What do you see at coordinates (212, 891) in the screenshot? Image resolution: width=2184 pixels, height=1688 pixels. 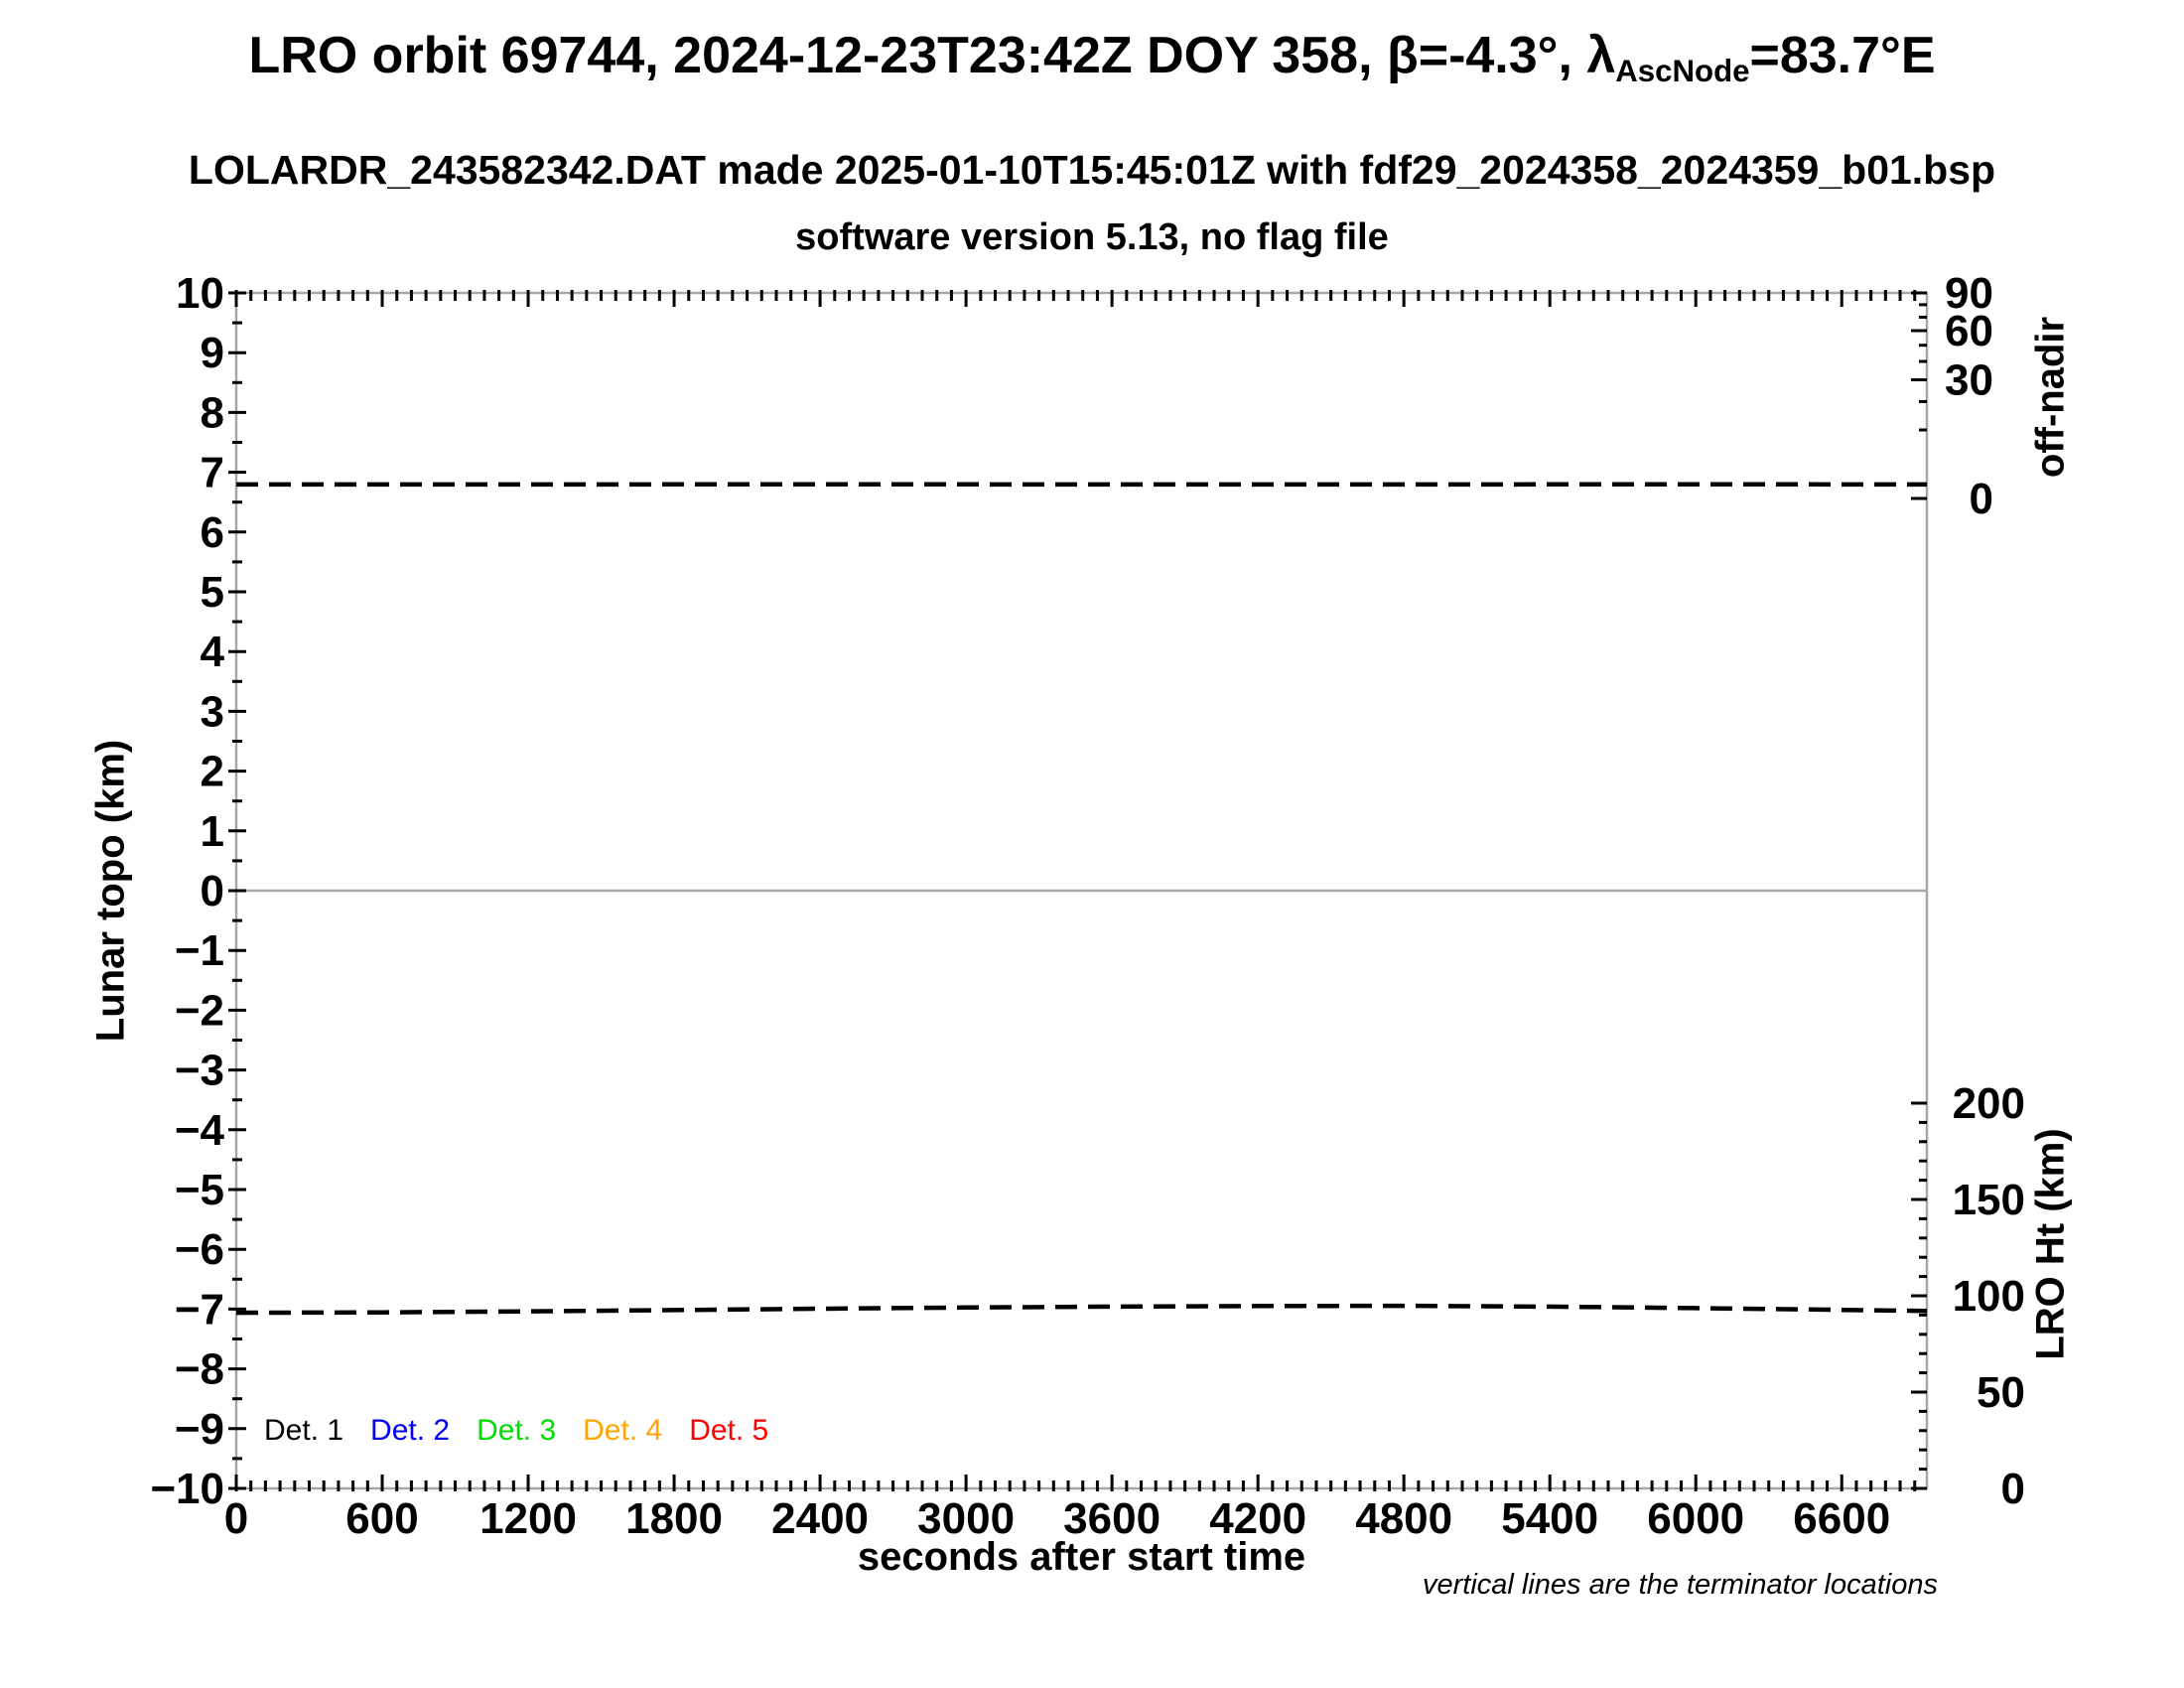 I see `y-left-tick-label: 0` at bounding box center [212, 891].